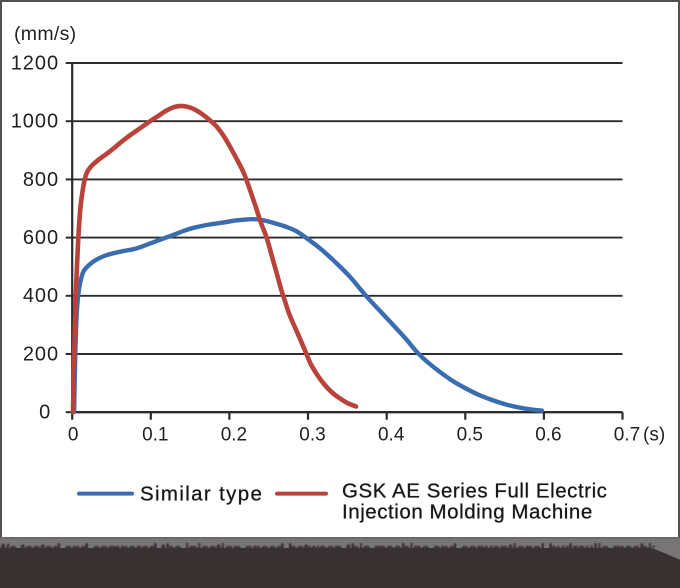 The image size is (680, 588). Describe the element at coordinates (45, 34) in the screenshot. I see `svg-text: (mm/s)` at that location.